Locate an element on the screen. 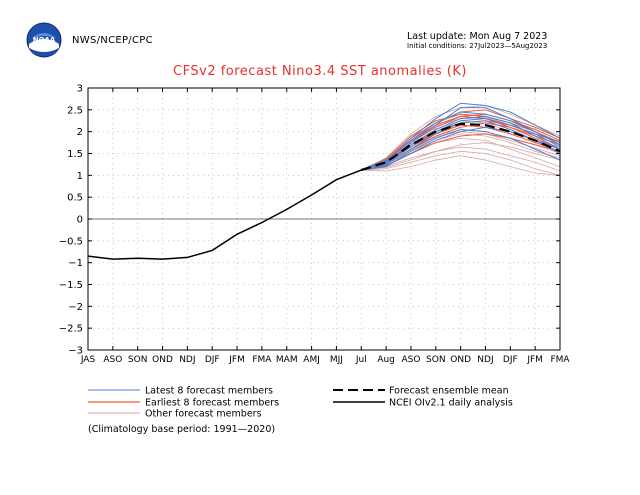 This screenshot has height=495, width=640. analysis-line is located at coordinates (224, 214).